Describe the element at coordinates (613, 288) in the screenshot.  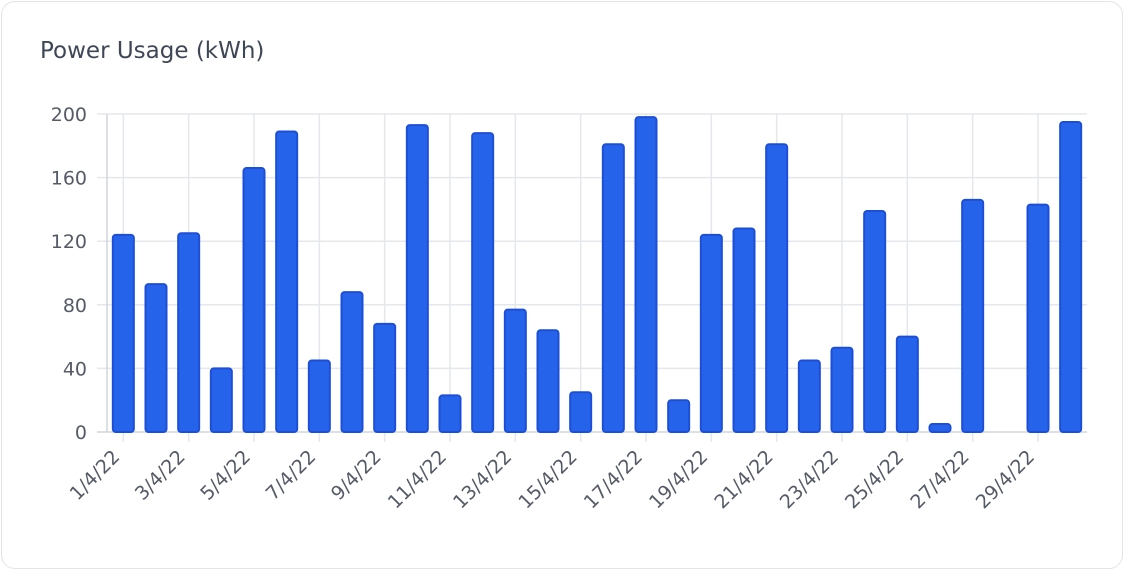
I see `bar-16/4/22` at that location.